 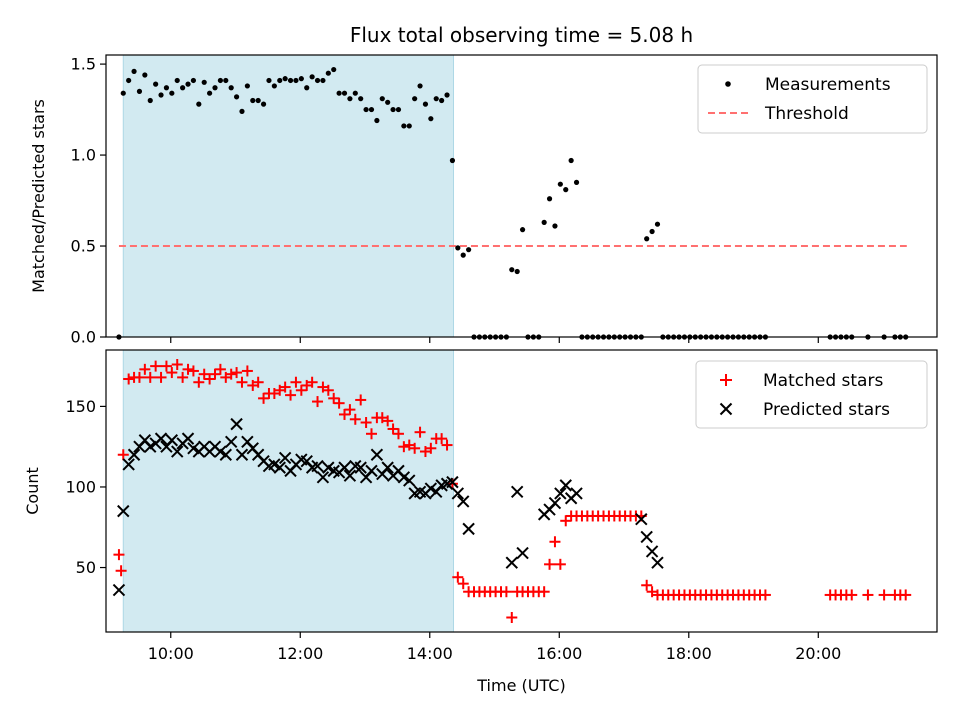 I want to click on bottom-x-tick-label: 18:00, so click(x=689, y=653).